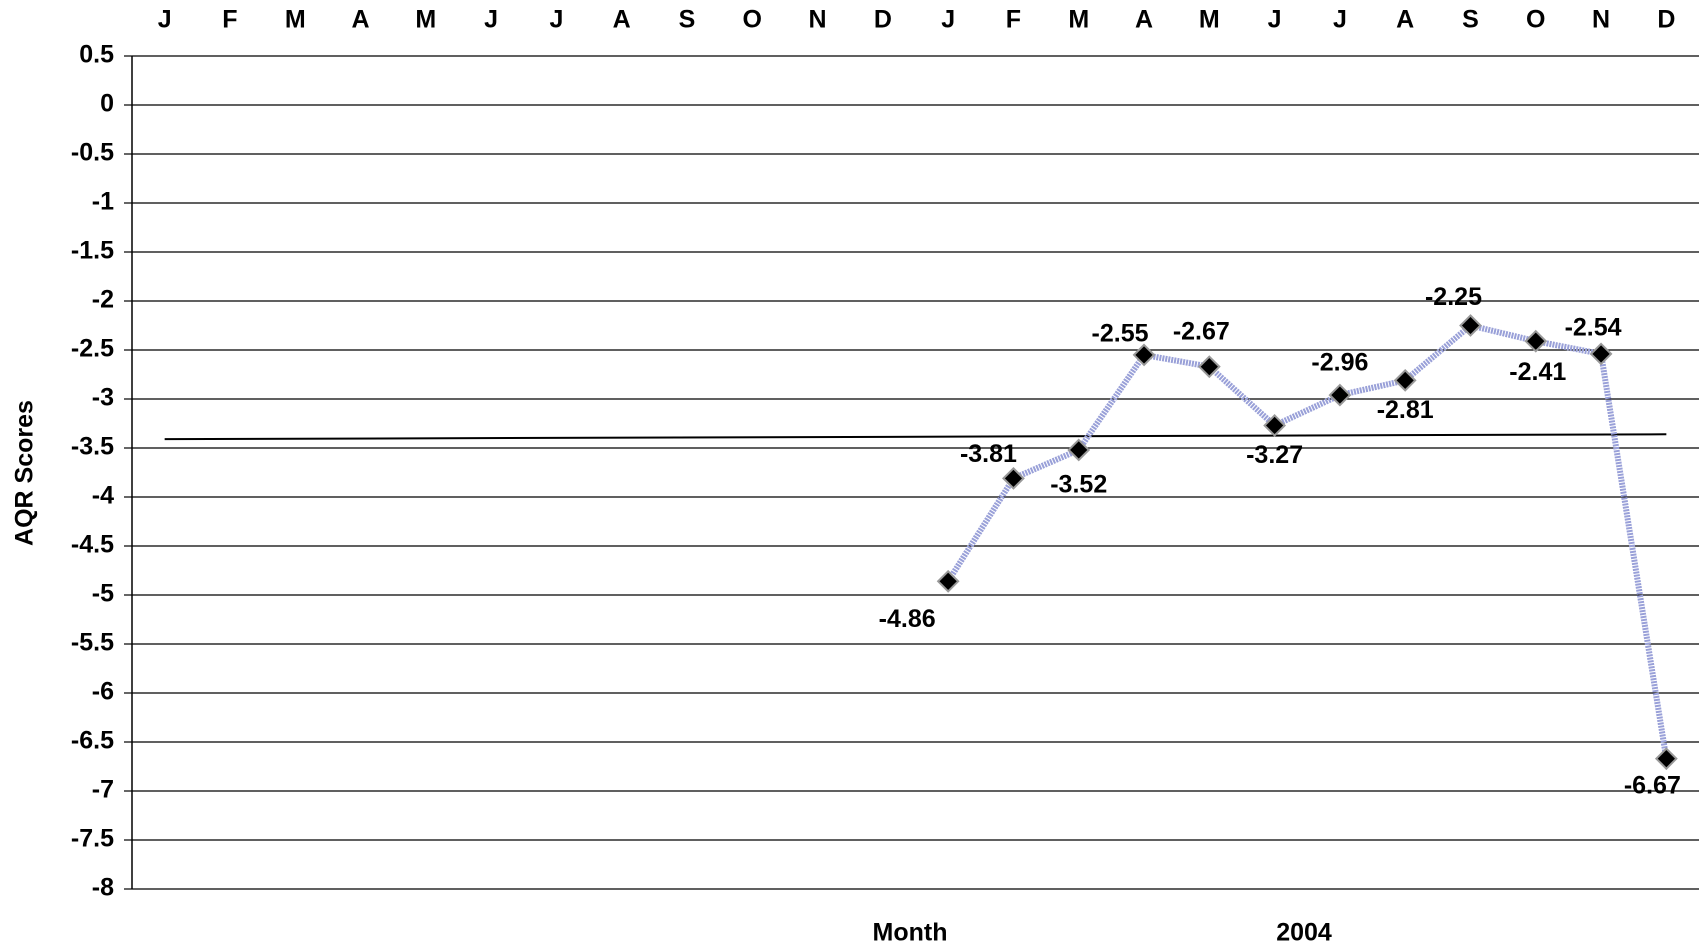 This screenshot has width=1699, height=952. Describe the element at coordinates (907, 619) in the screenshot. I see `data-label: -4.86` at that location.